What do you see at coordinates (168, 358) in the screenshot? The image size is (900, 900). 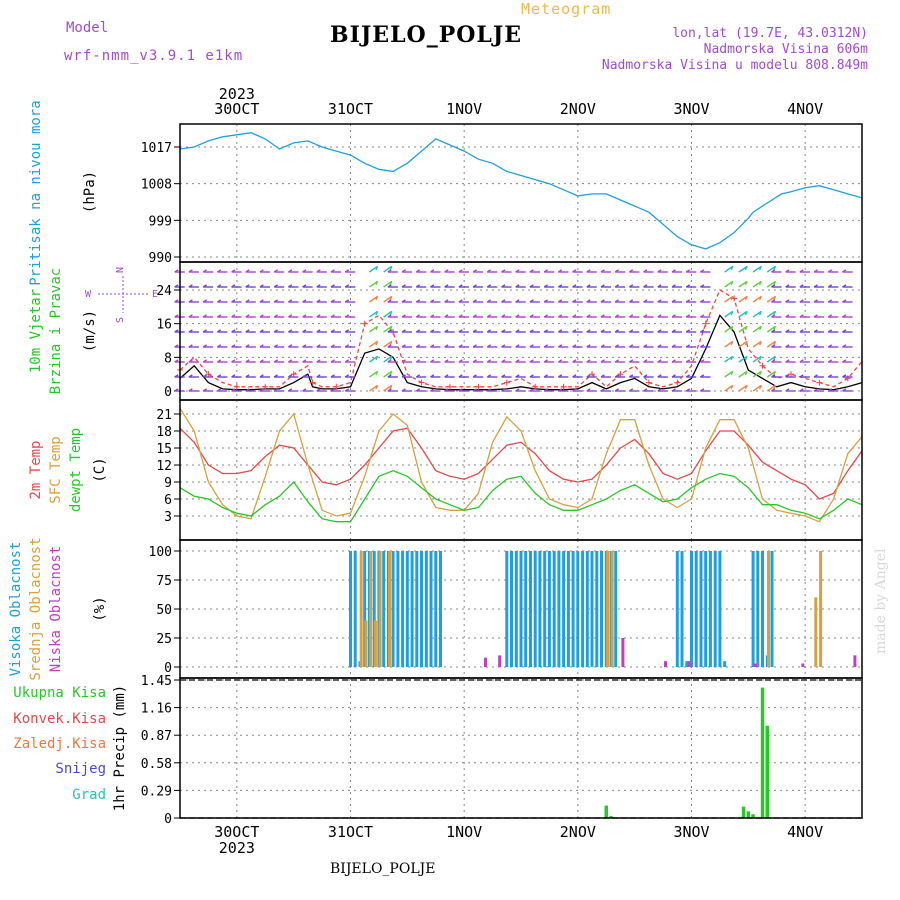 I see `wind-ytick-label: 8` at bounding box center [168, 358].